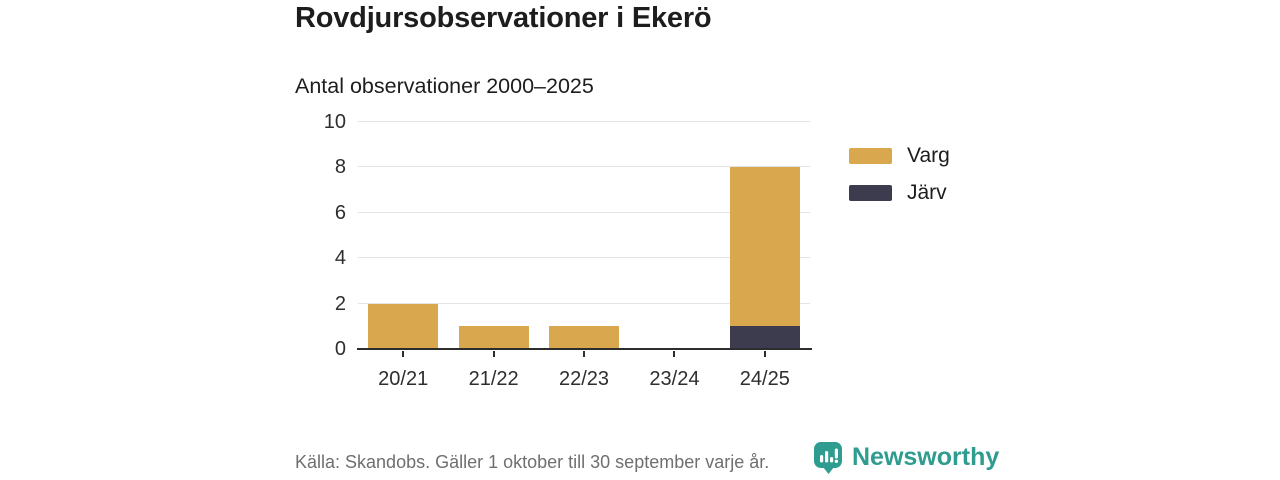 Image resolution: width=1280 pixels, height=480 pixels. I want to click on brand-wordmark: Newsworthy, so click(926, 457).